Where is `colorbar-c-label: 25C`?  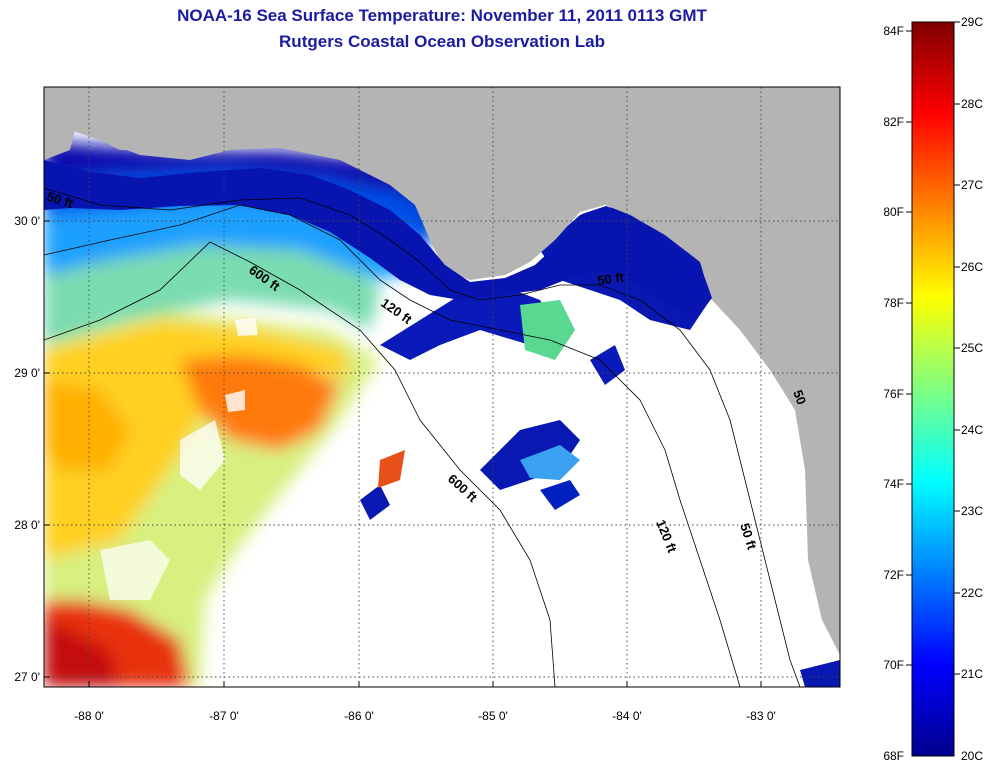
colorbar-c-label: 25C is located at coordinates (972, 348).